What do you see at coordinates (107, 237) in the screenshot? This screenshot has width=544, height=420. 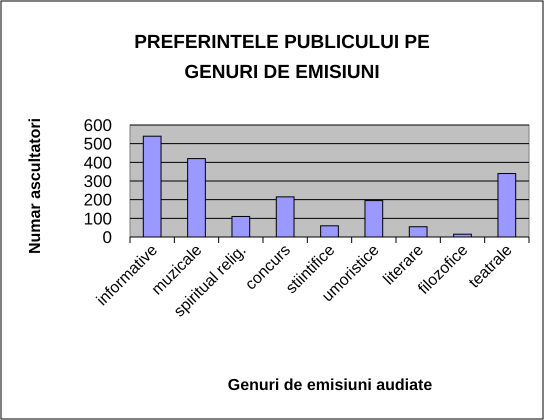 I see `y-tick-label: 0` at bounding box center [107, 237].